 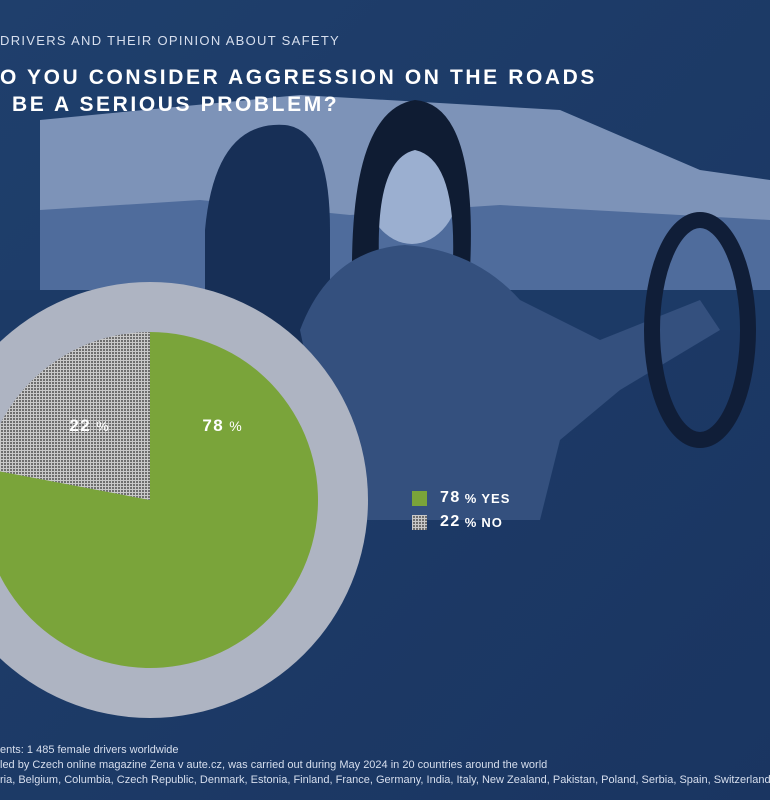 What do you see at coordinates (419, 498) in the screenshot?
I see `legend-swatch-yes` at bounding box center [419, 498].